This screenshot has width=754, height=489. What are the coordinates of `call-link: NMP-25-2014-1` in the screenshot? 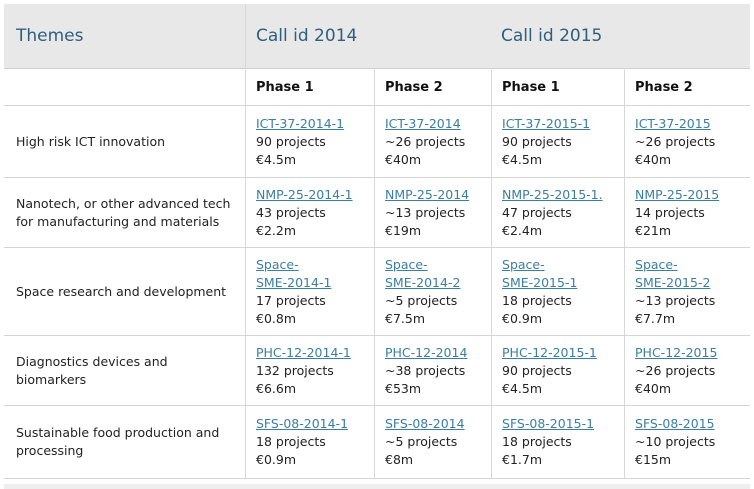 It's located at (304, 194).